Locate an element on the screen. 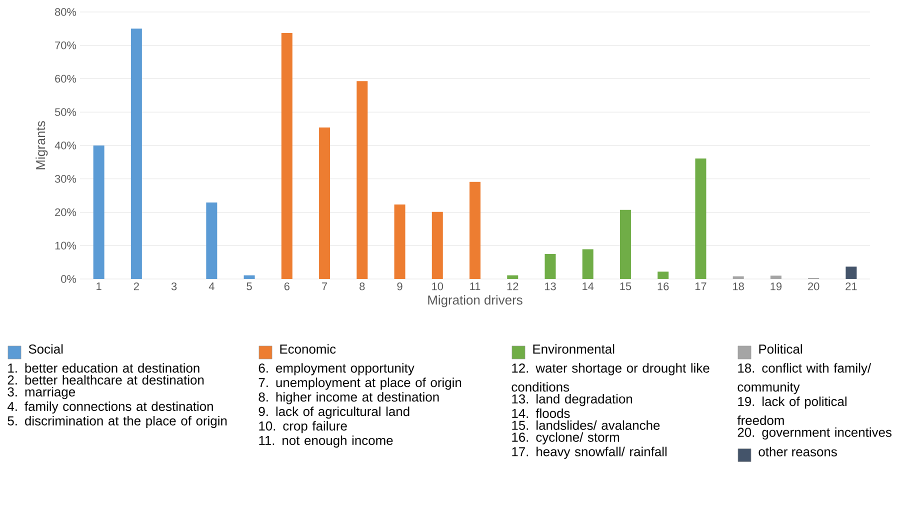 The image size is (898, 513). text: 3. marriage is located at coordinates (42, 393).